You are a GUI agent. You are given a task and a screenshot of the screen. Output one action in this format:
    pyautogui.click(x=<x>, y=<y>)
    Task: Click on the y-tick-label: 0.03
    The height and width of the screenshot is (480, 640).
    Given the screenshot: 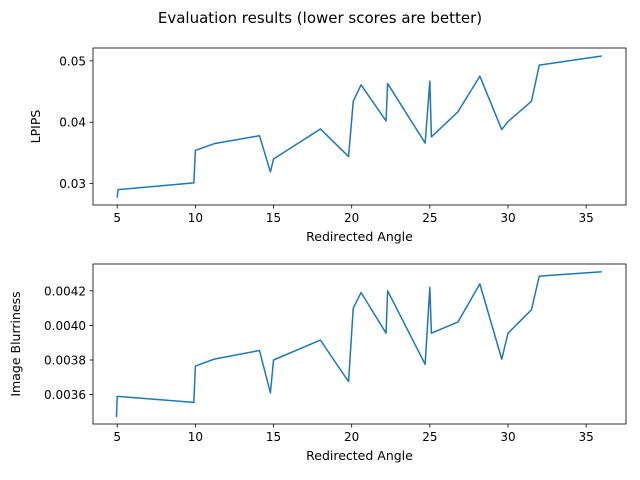 What is the action you would take?
    pyautogui.click(x=72, y=184)
    